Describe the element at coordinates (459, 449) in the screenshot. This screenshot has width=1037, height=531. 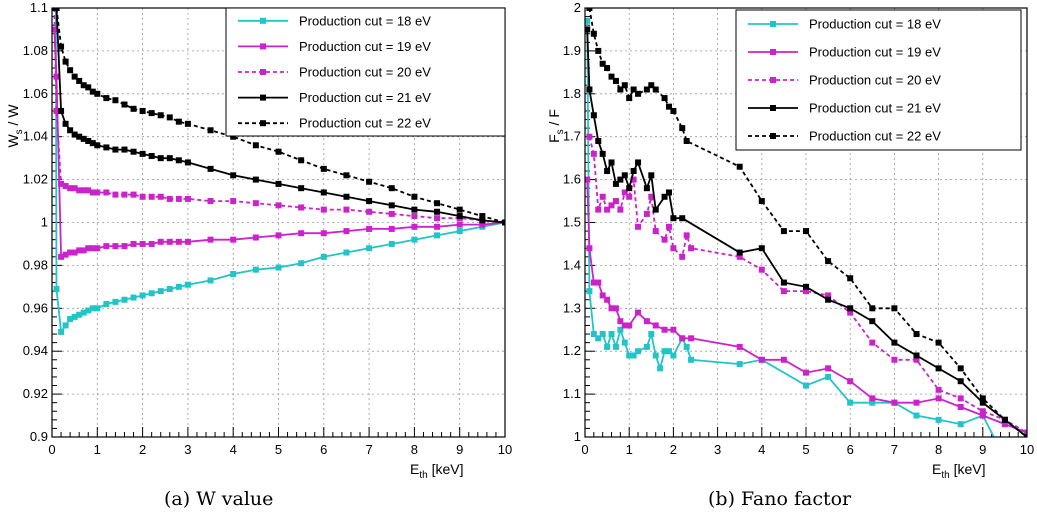
I see `x-tick-label: 9` at that location.